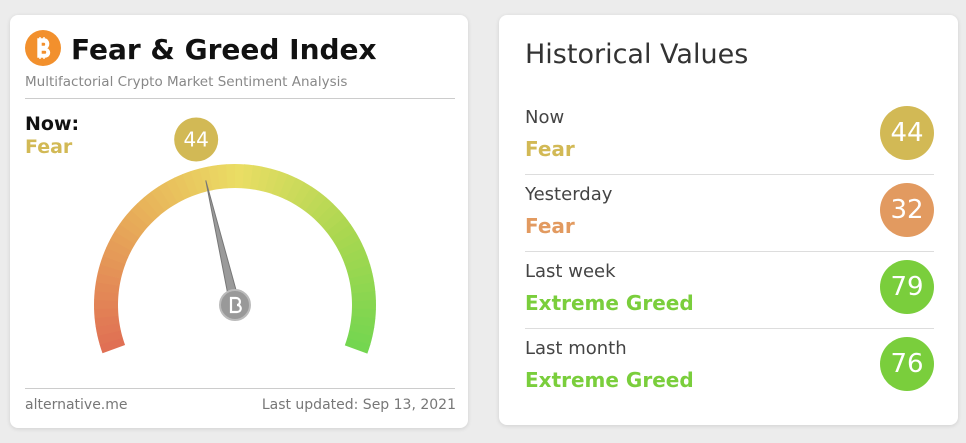 The width and height of the screenshot is (966, 443). What do you see at coordinates (43, 48) in the screenshot?
I see `bitcoin-logo` at bounding box center [43, 48].